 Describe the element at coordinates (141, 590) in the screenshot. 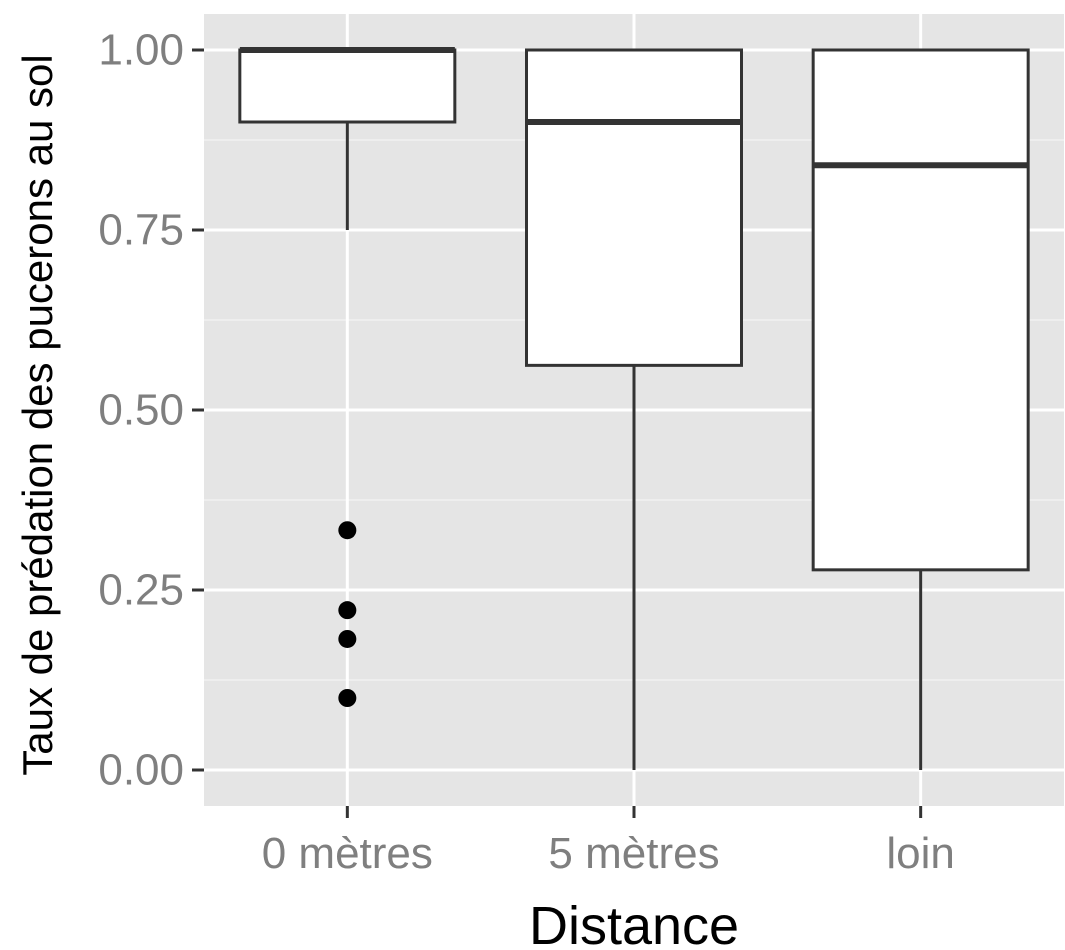

I see `y-tick-label: 0.25` at that location.